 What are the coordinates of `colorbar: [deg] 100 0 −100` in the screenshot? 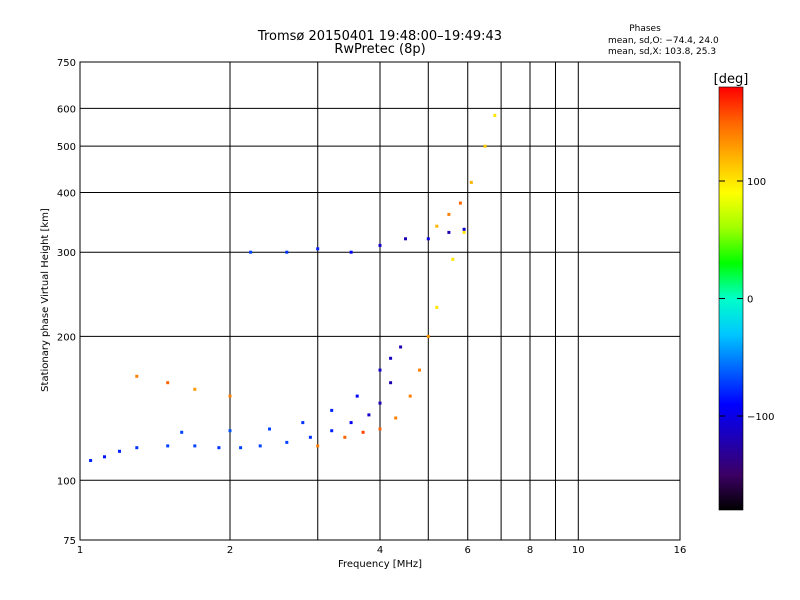 It's located at (744, 291).